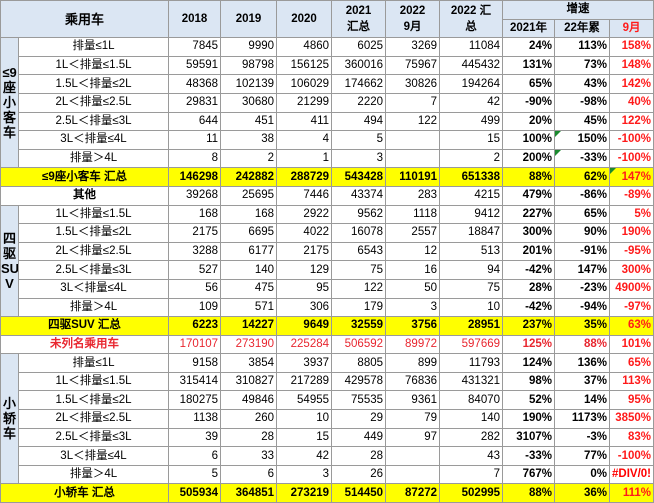 This screenshot has width=654, height=503. I want to click on value-cell: 513, so click(471, 251).